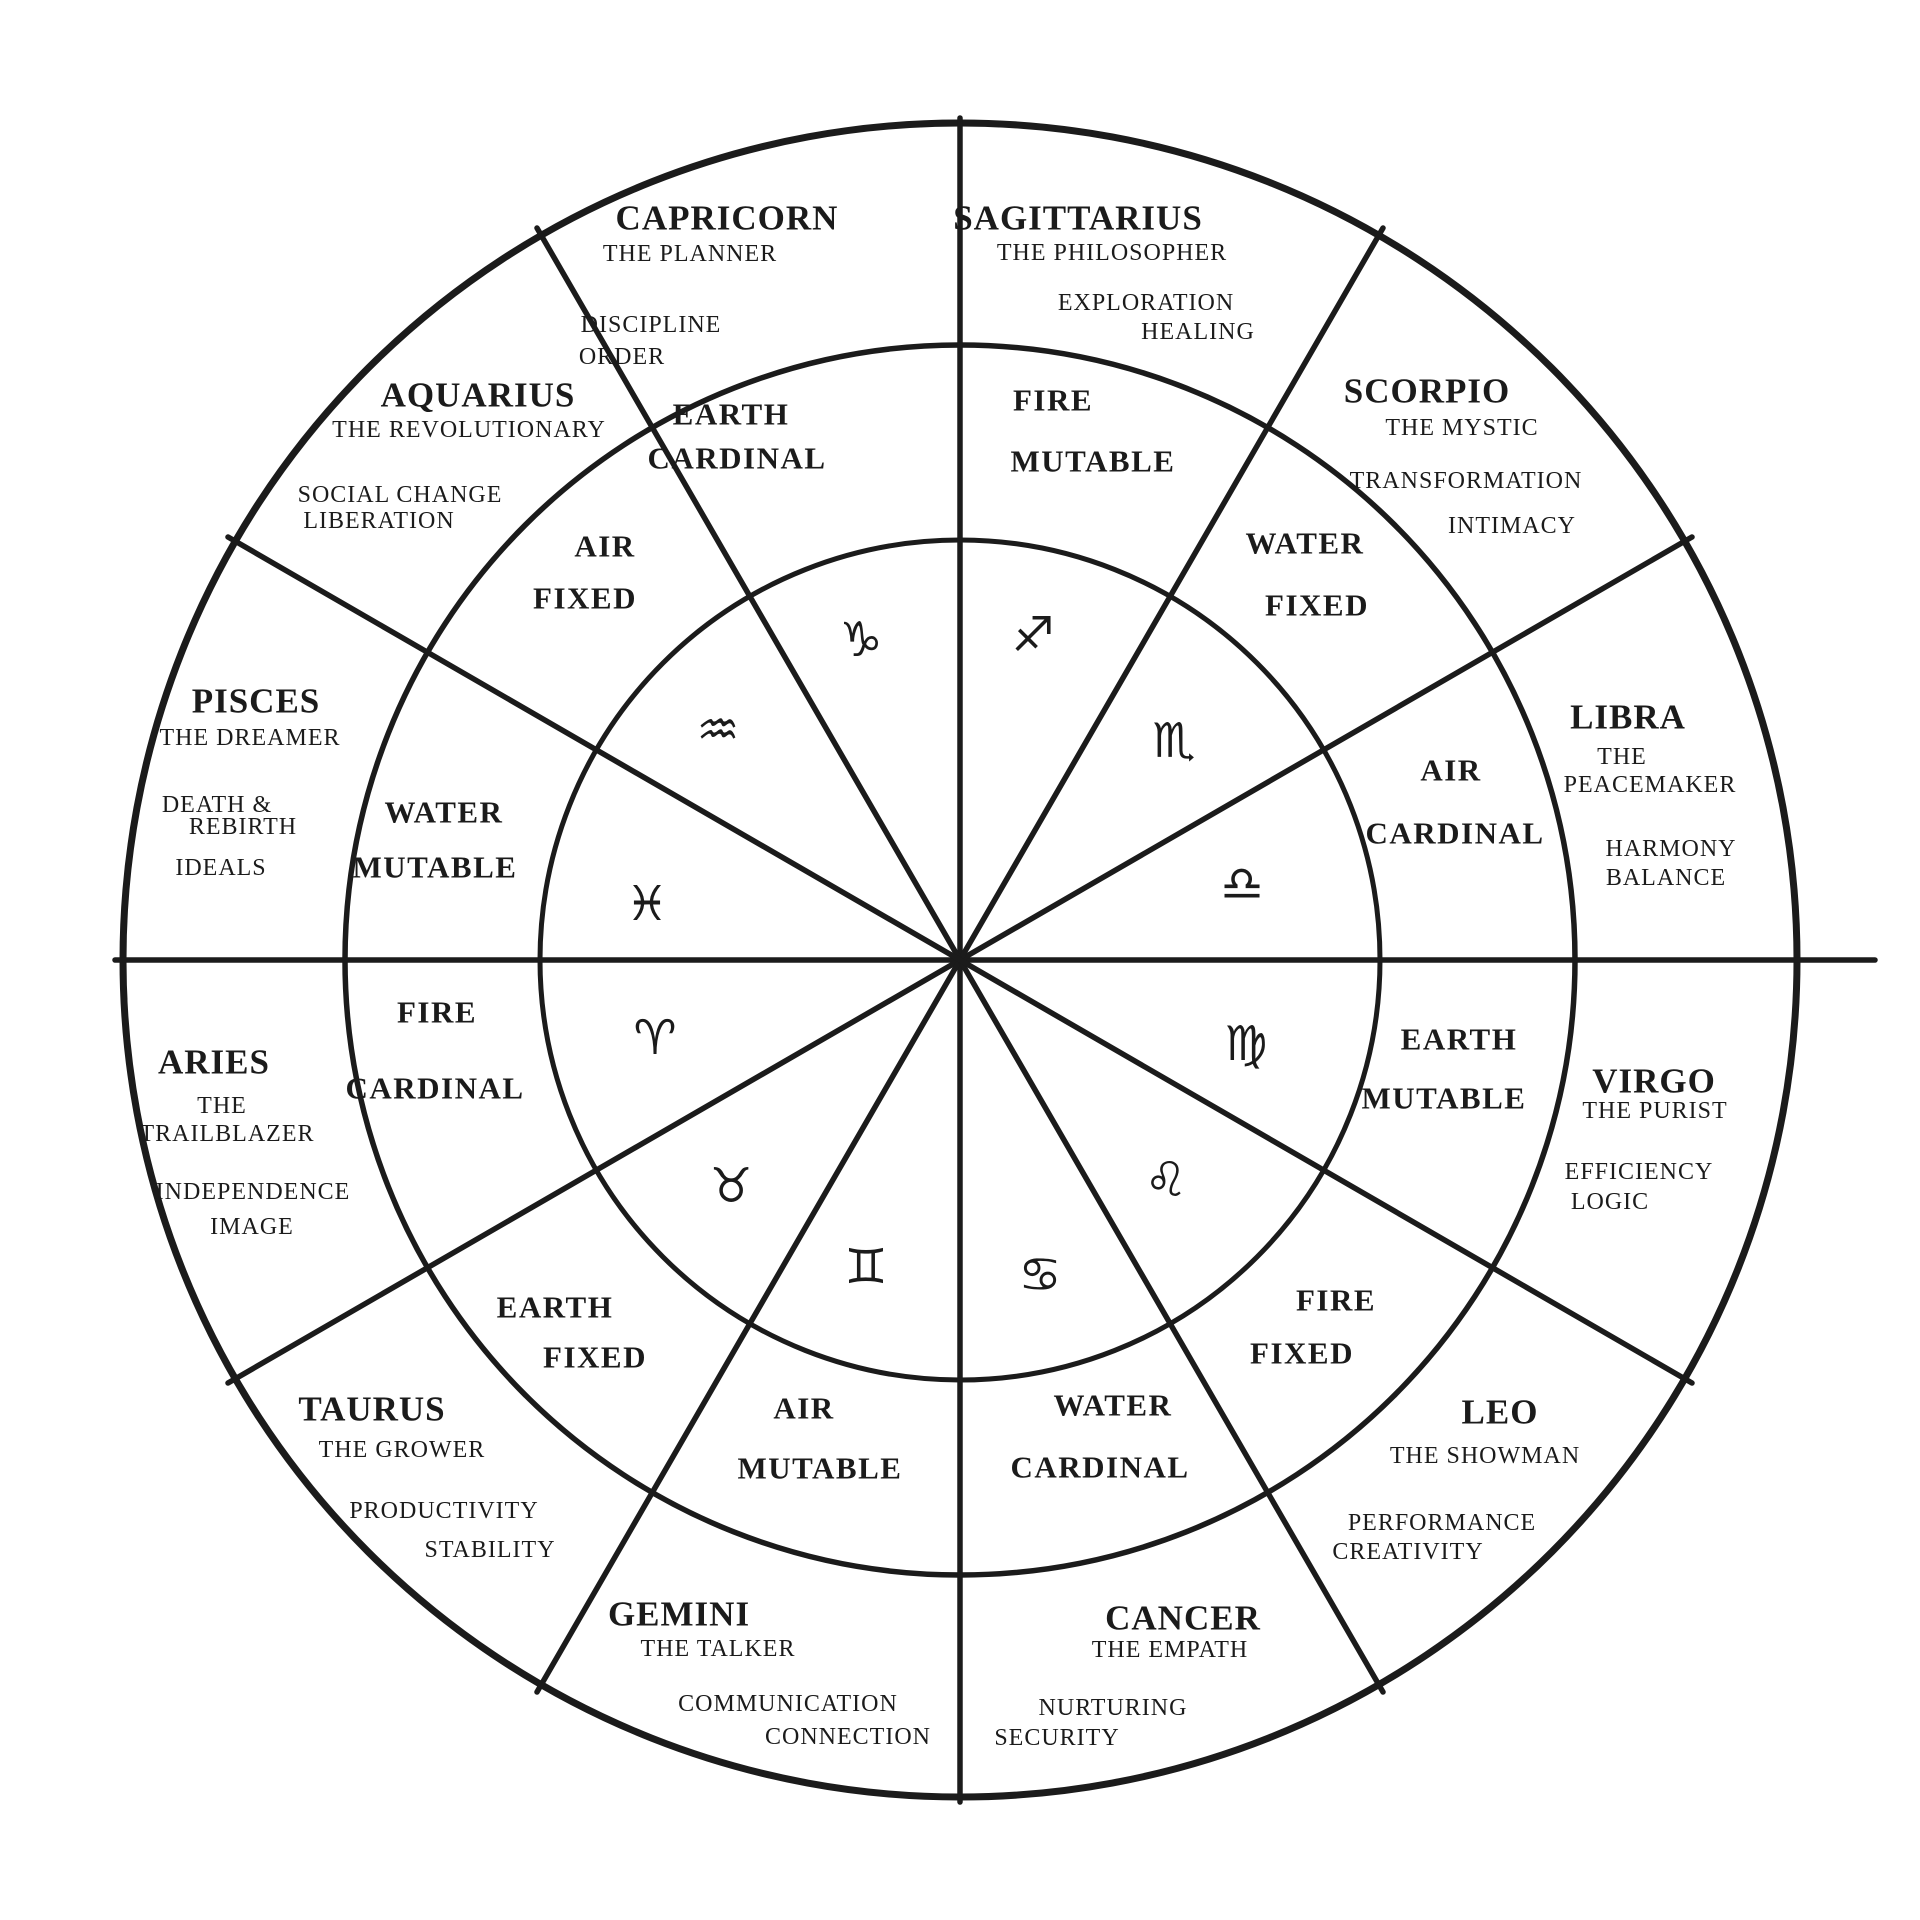  Describe the element at coordinates (1053, 400) in the screenshot. I see `sign-element-sagittarius: FIRE` at that location.